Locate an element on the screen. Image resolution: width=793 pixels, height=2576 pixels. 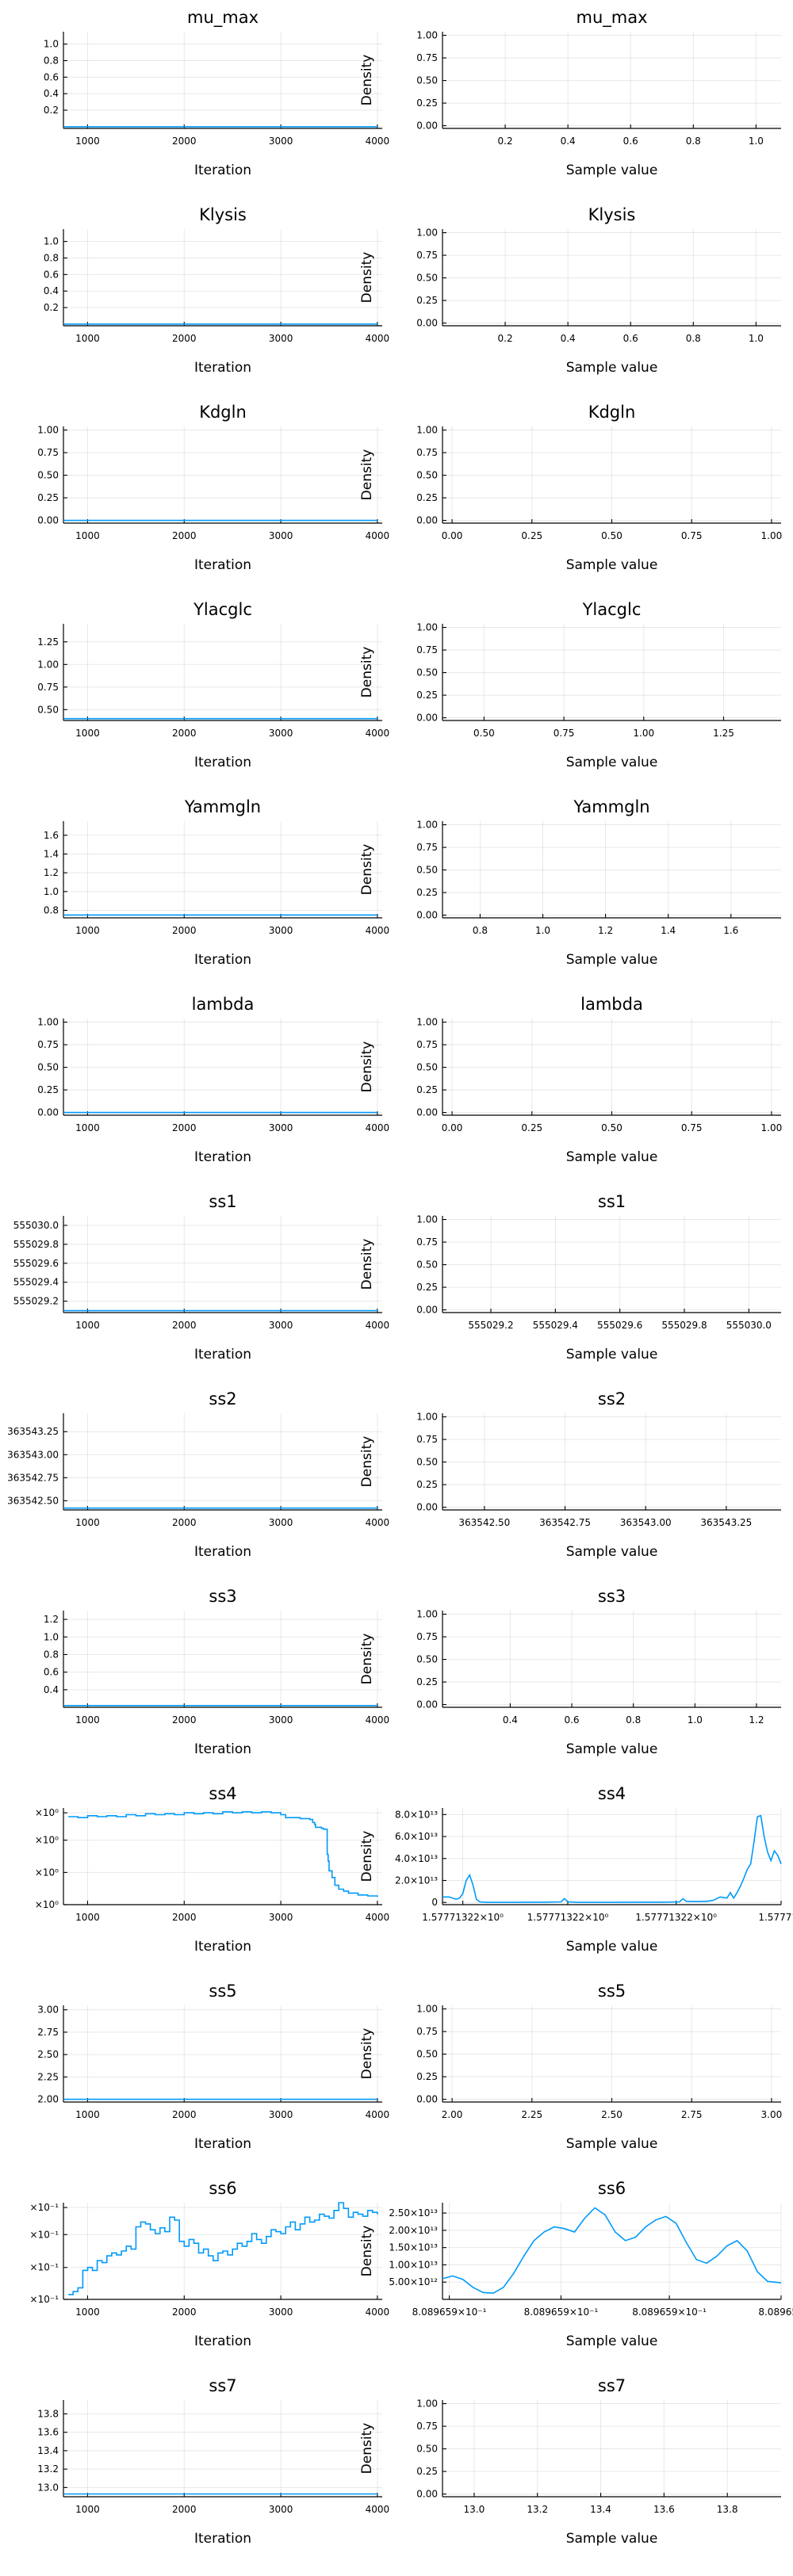
y-tick-label: 0.4 is located at coordinates (51, 93).